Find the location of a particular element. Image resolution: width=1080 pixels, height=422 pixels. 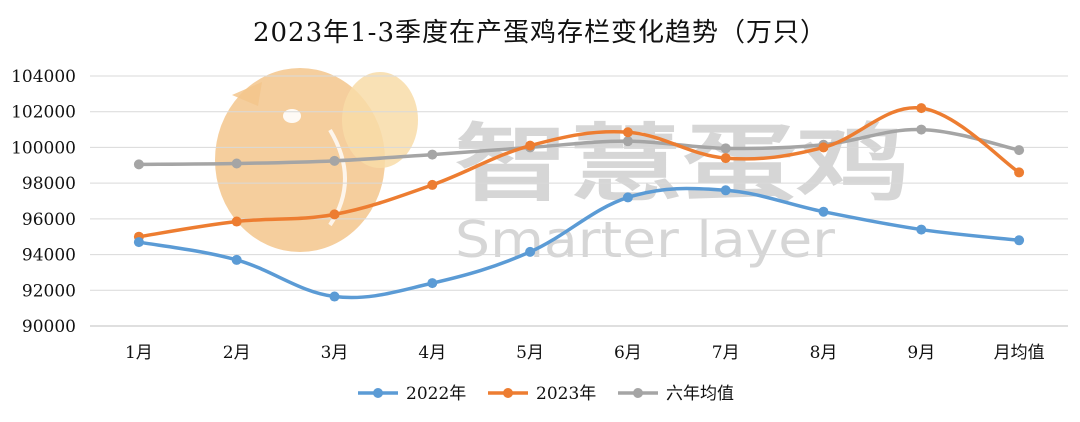

y-tick-label: 98000 is located at coordinates (49, 184).